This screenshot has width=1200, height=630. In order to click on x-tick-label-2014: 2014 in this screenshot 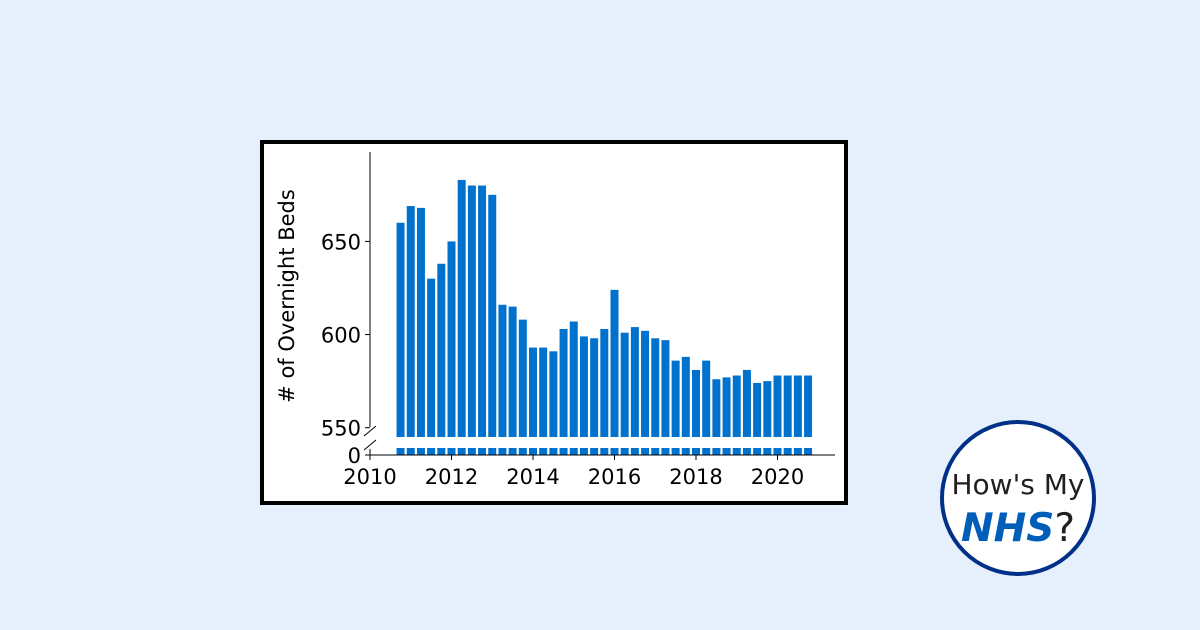, I will do `click(532, 477)`.